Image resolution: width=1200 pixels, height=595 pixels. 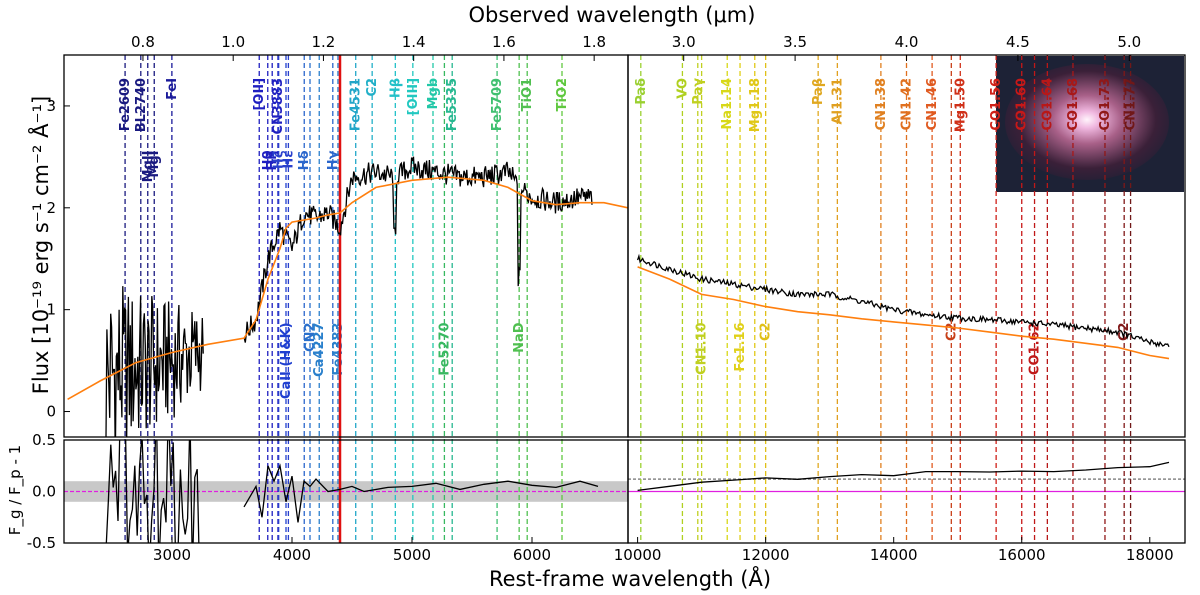 What do you see at coordinates (44, 492) in the screenshot?
I see `residual-y-tick-label-1: 0.0` at bounding box center [44, 492].